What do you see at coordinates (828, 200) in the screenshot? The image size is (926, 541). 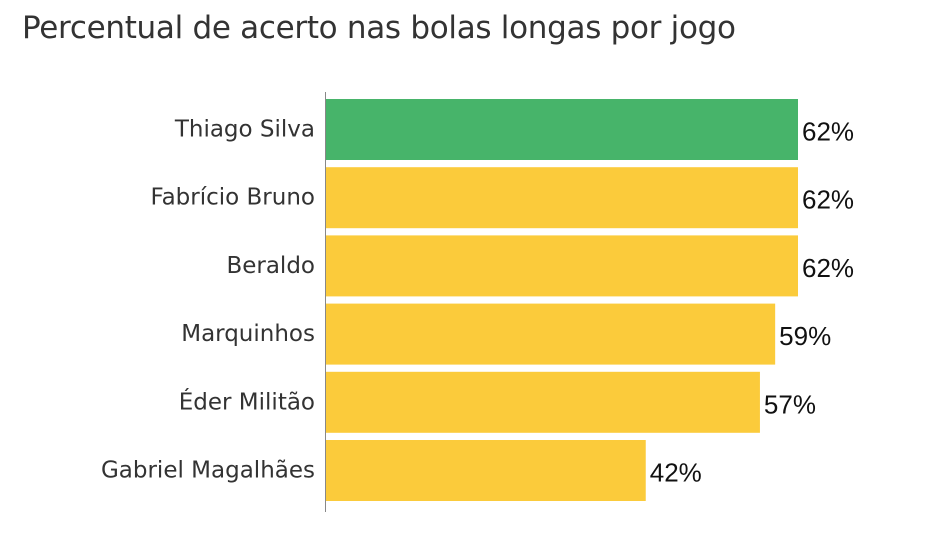 I see `value-label-fabricio-bruno: 62%` at bounding box center [828, 200].